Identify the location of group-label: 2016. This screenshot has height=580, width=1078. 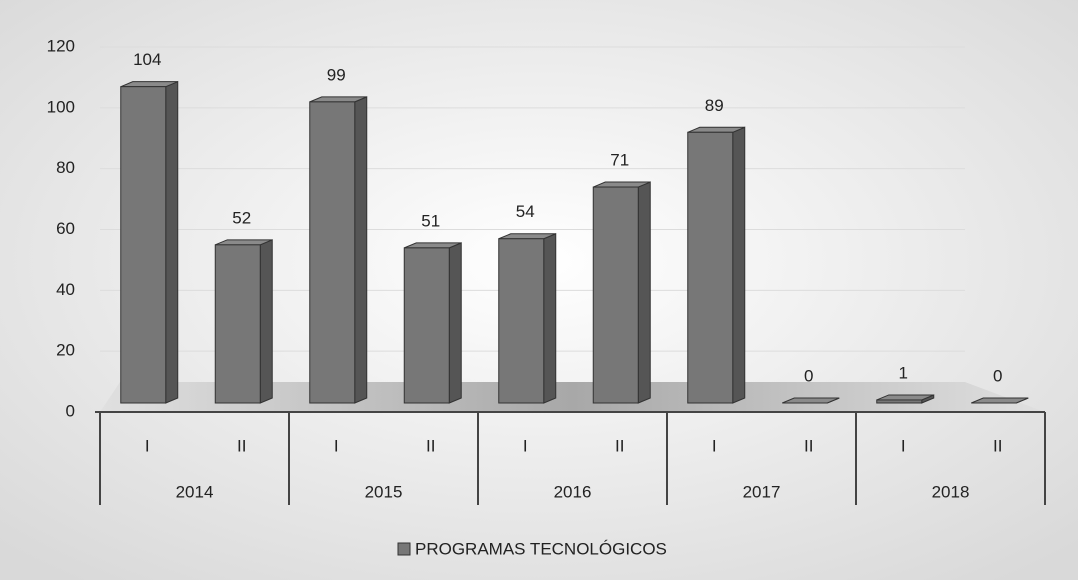
(573, 491).